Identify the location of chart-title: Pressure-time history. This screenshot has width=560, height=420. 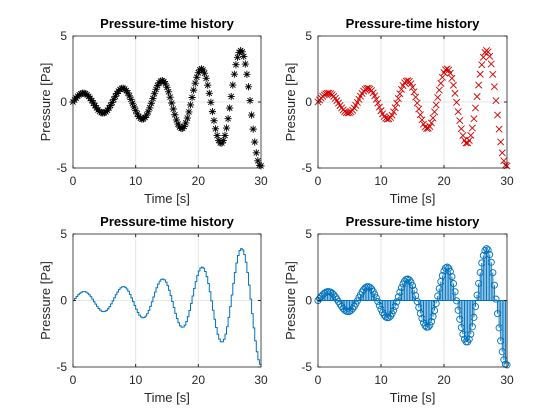
(167, 221).